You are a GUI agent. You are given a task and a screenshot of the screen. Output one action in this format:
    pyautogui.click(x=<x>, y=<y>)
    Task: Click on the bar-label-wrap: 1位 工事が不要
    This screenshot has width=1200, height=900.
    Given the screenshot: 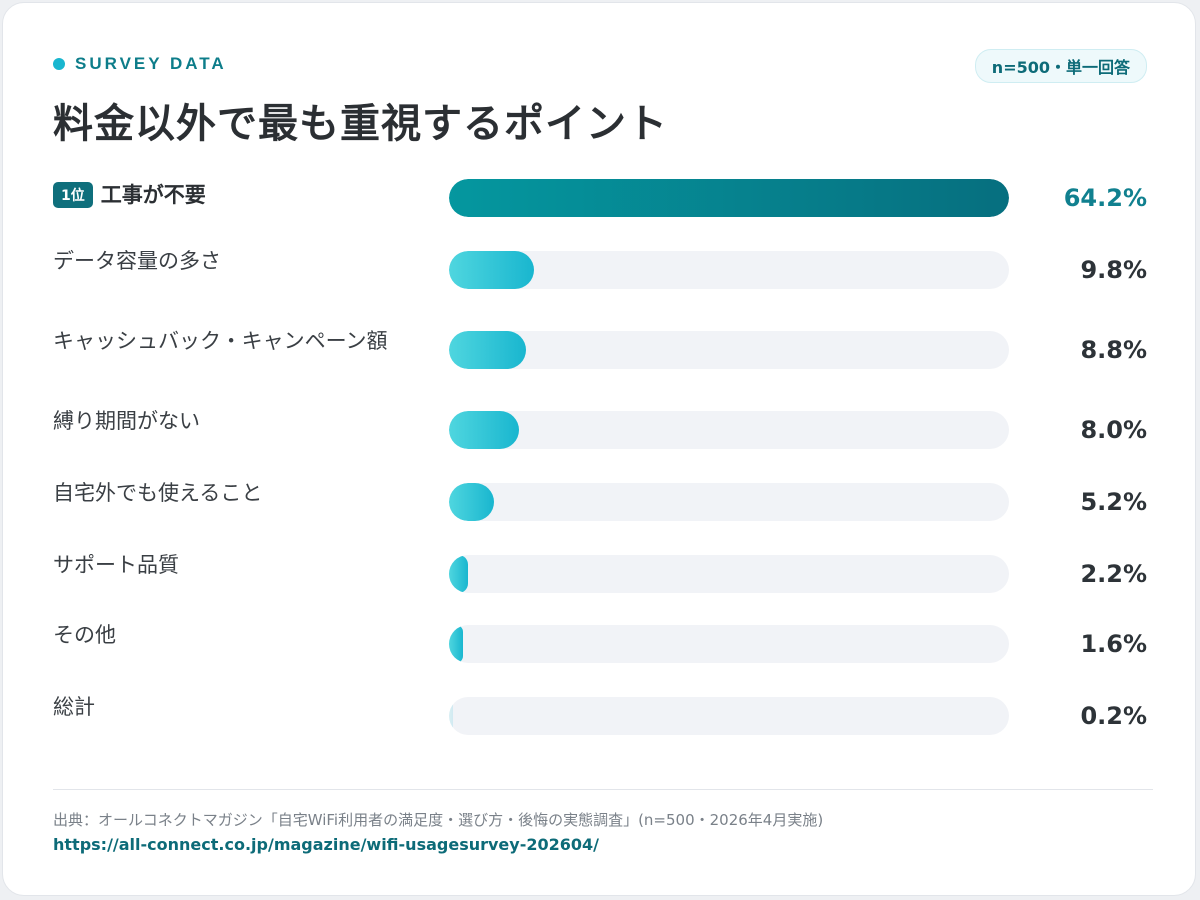 What is the action you would take?
    pyautogui.click(x=238, y=195)
    